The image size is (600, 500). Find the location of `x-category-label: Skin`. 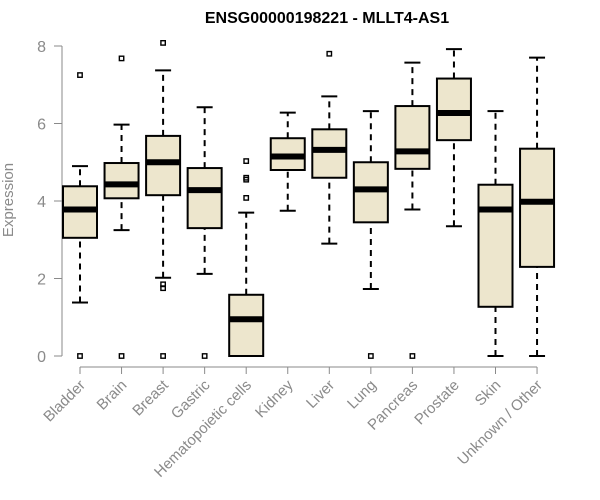

x-category-label: Skin is located at coordinates (488, 393).